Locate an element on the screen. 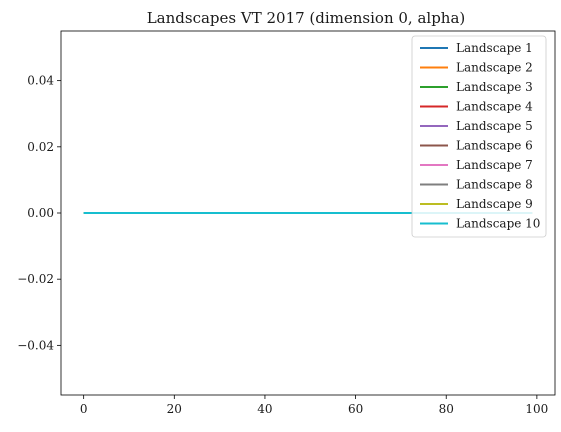  x-tick-label: 40 is located at coordinates (264, 409).